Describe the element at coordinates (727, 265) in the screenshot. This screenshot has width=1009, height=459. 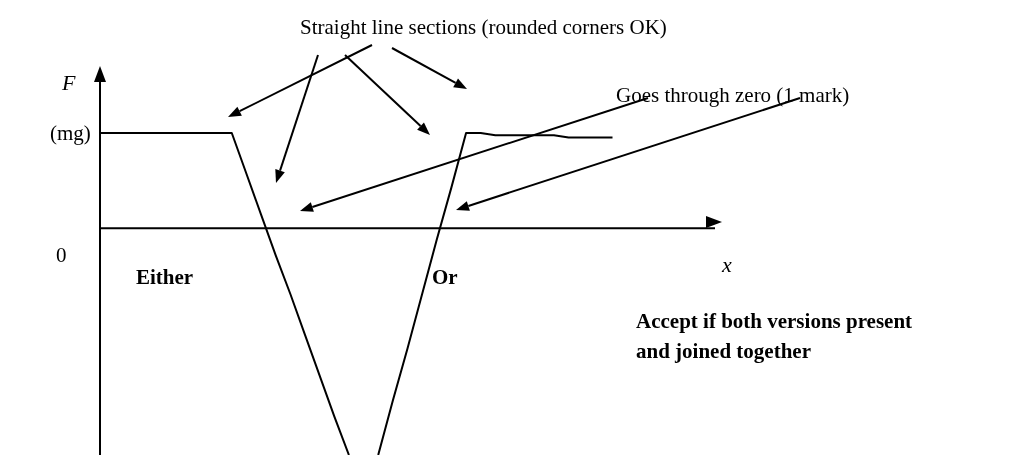
I see `x-axis-title: x` at that location.